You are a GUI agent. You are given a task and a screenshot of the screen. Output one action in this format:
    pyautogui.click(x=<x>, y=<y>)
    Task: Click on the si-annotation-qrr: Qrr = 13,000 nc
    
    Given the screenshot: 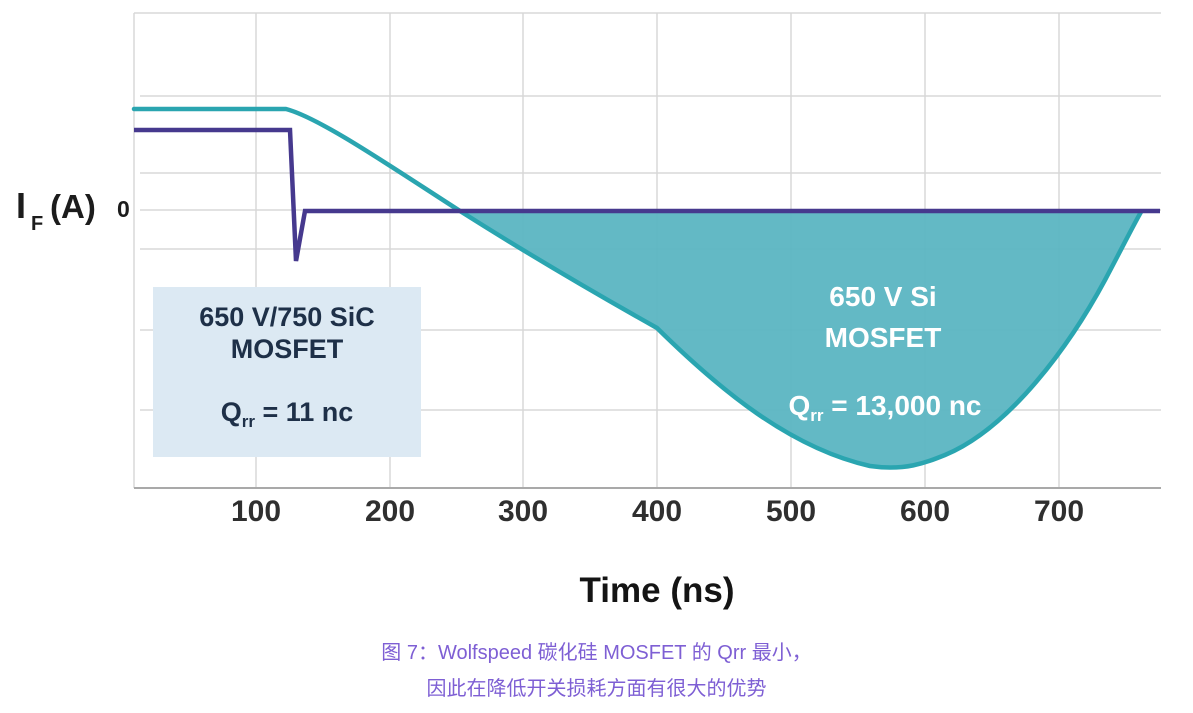 What is the action you would take?
    pyautogui.click(x=885, y=407)
    